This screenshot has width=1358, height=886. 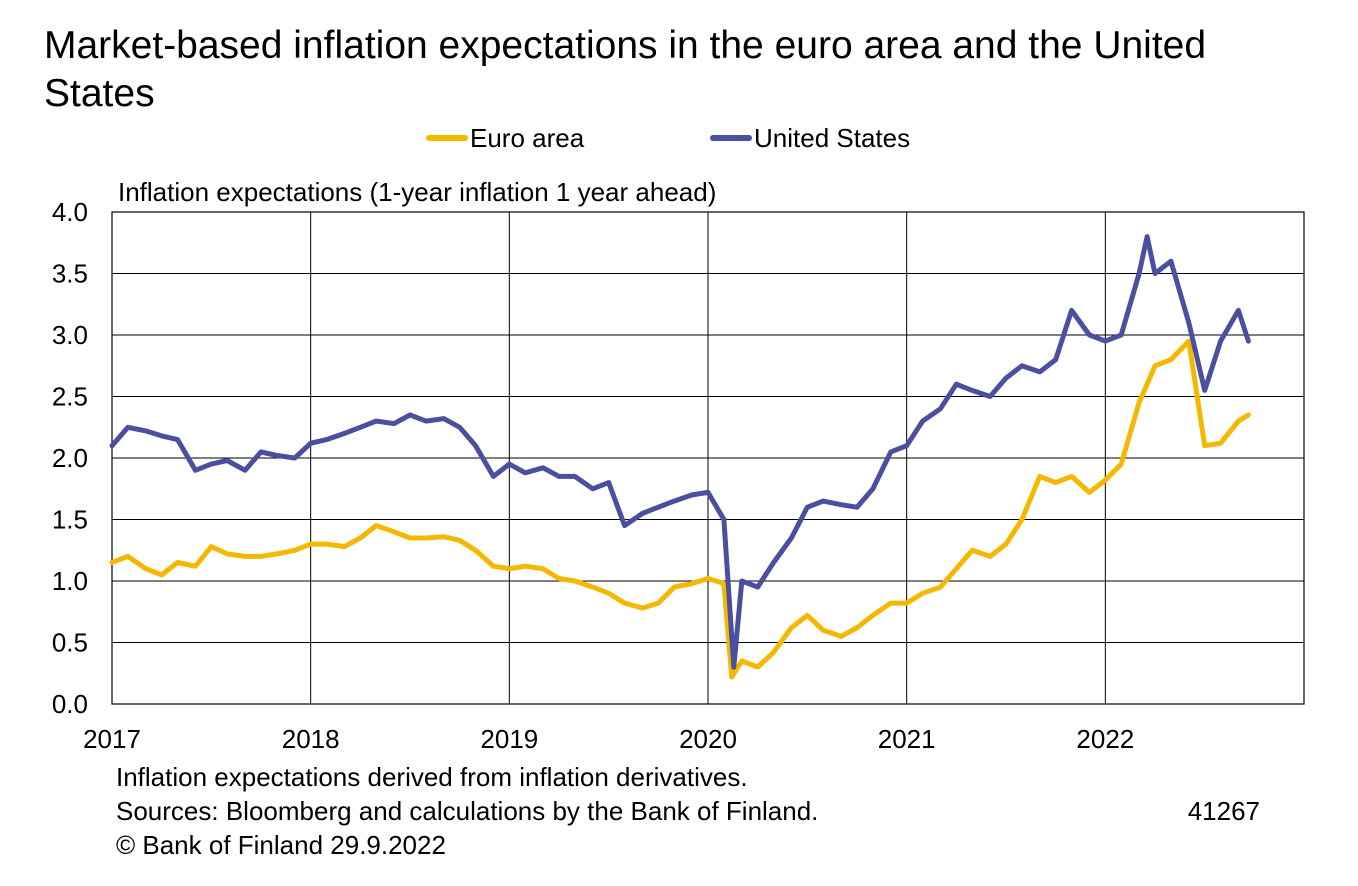 I want to click on legend-item-euro-area: Euro area, so click(x=505, y=138).